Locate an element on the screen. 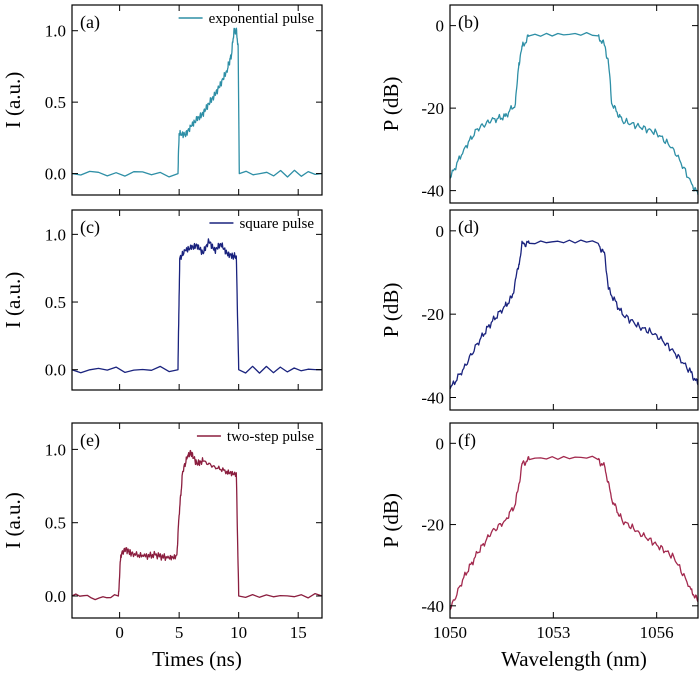 The image size is (700, 681). legend-label: square pulse is located at coordinates (276, 224).